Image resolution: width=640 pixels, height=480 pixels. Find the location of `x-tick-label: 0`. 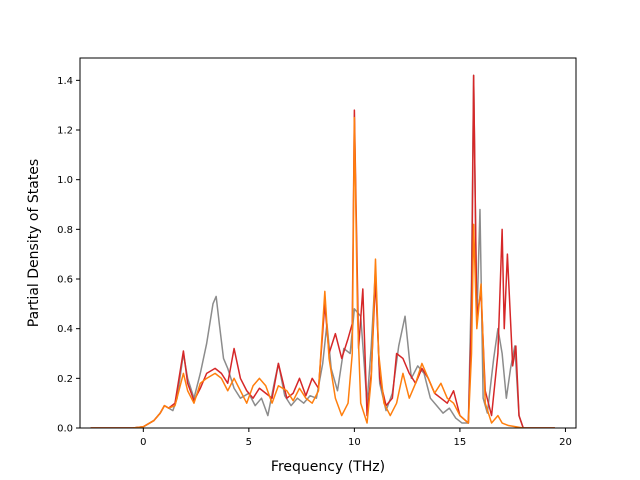

x-tick-label: 0 is located at coordinates (143, 442).